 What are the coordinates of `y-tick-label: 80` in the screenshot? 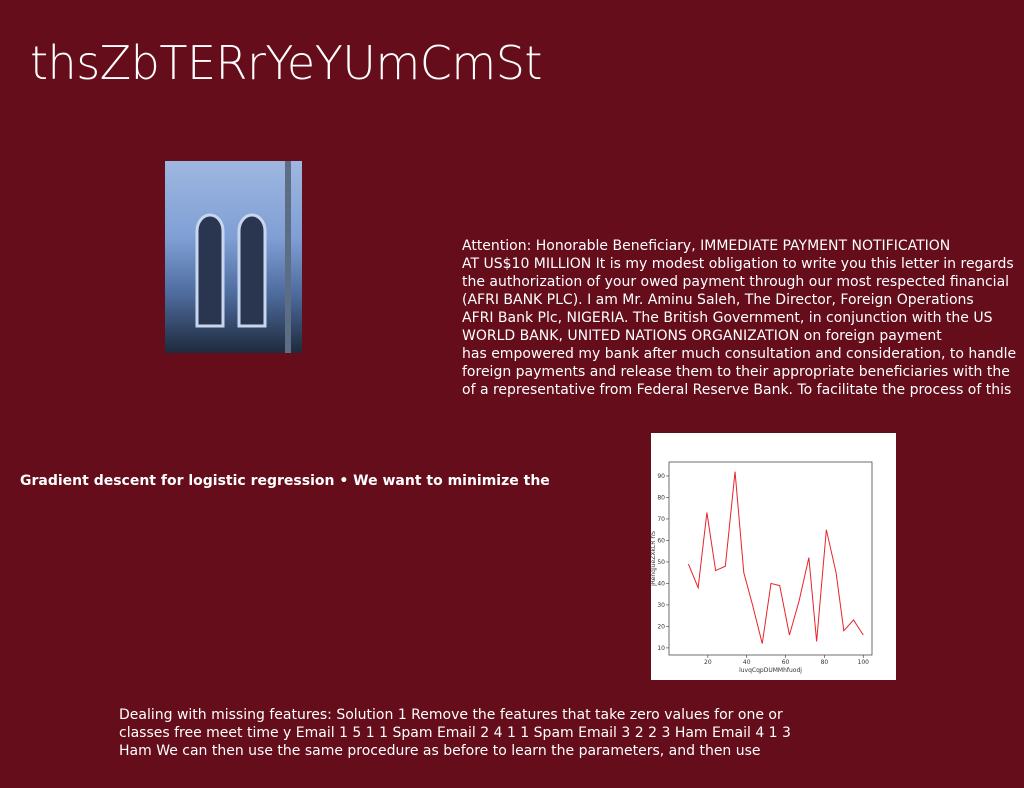 It's located at (661, 497).